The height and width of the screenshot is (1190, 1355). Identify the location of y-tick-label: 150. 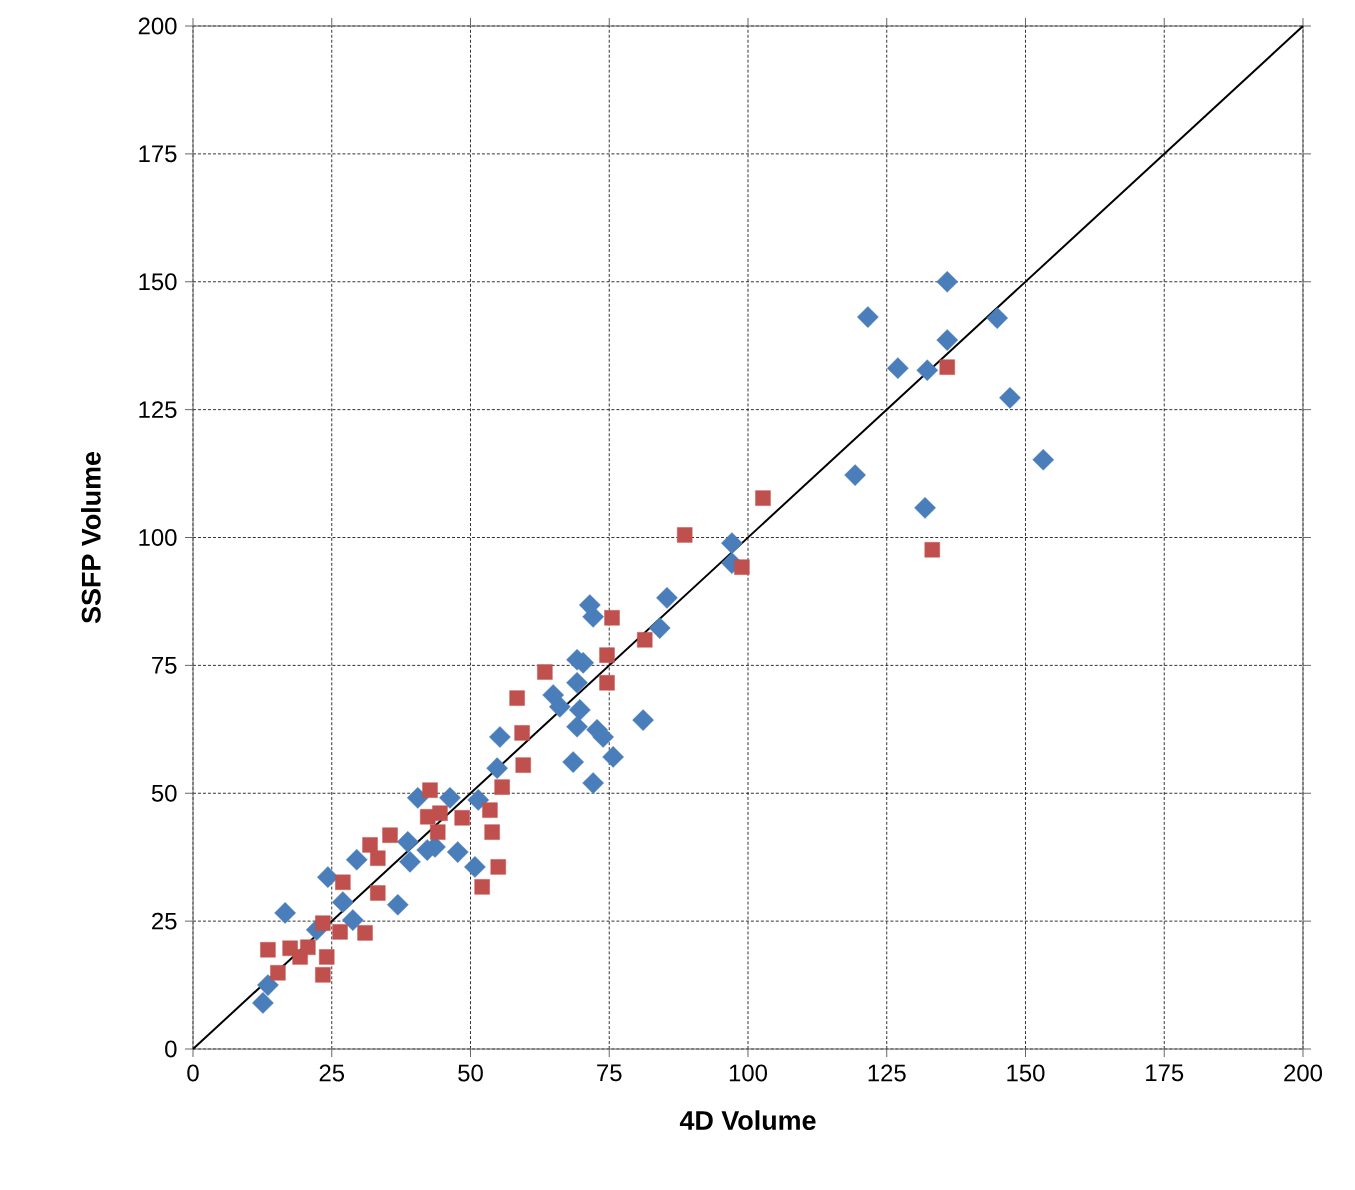
(158, 282).